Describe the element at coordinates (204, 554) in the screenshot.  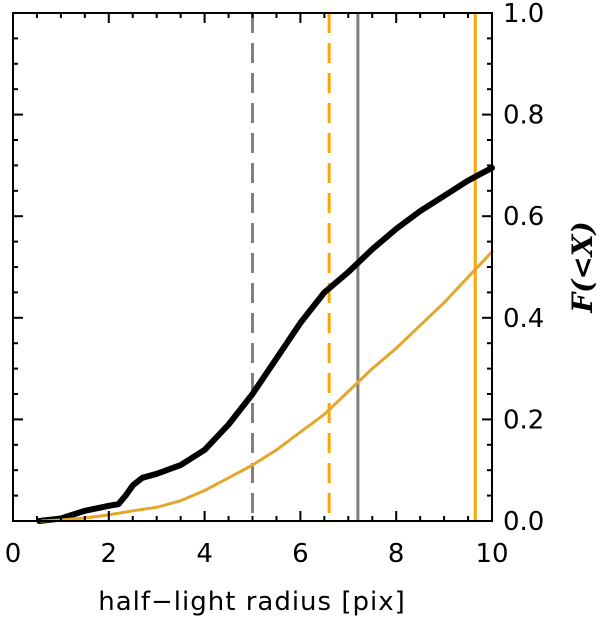
I see `x-tick-label: 4` at that location.